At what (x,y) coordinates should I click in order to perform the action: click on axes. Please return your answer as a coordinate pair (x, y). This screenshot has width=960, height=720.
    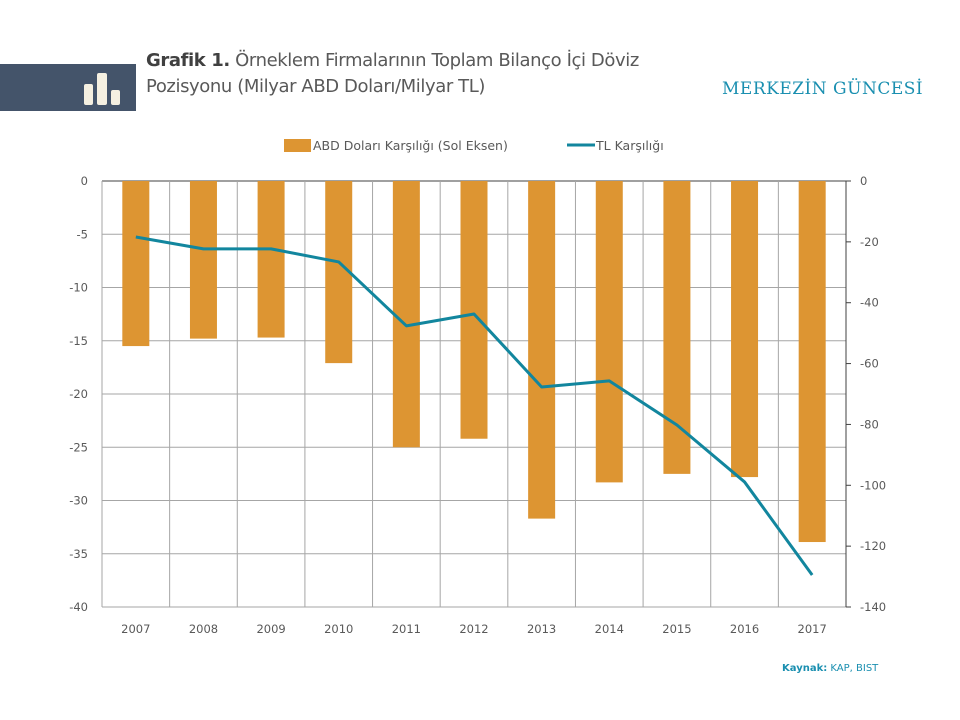
    Looking at the image, I should click on (848, 394).